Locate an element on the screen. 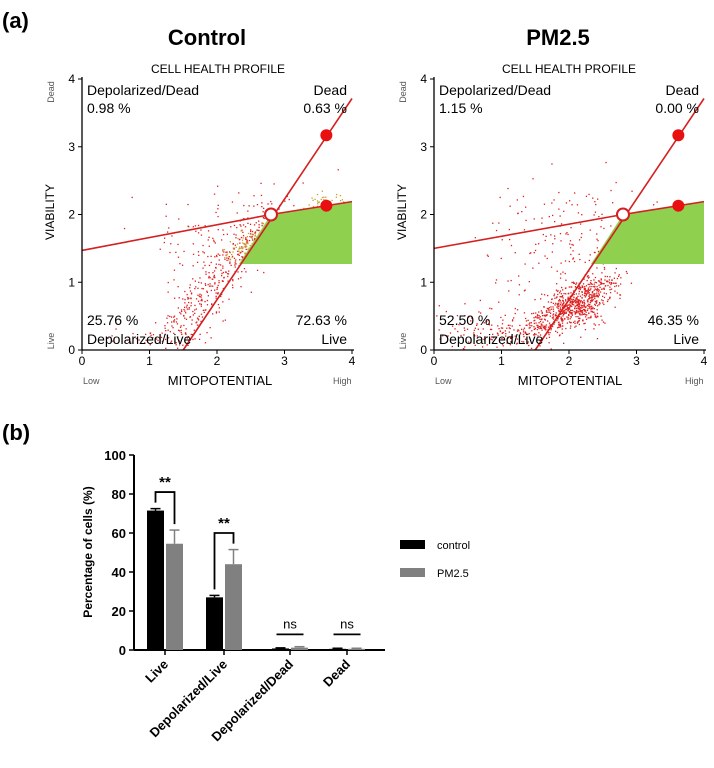  x-high-label: High is located at coordinates (342, 381).